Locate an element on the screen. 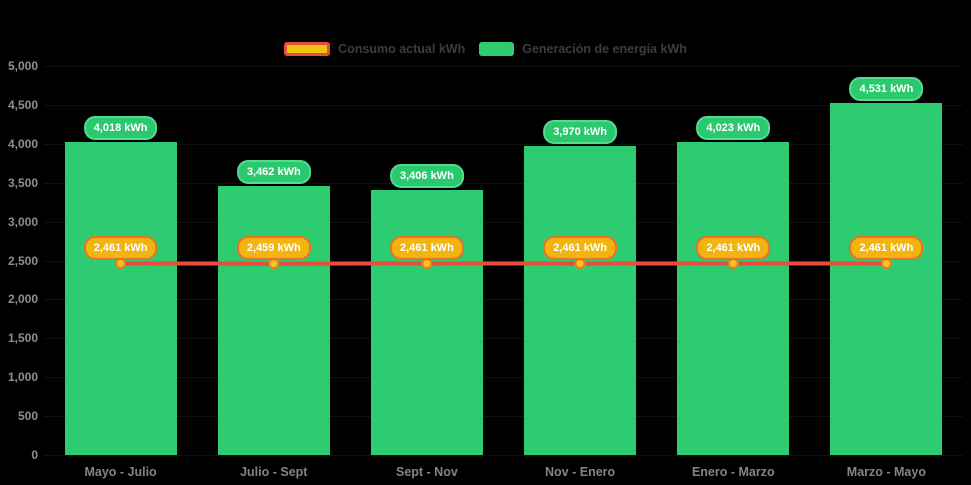 The height and width of the screenshot is (485, 971). legend-item-generacion-energia: Generación de energía kWh is located at coordinates (583, 49).